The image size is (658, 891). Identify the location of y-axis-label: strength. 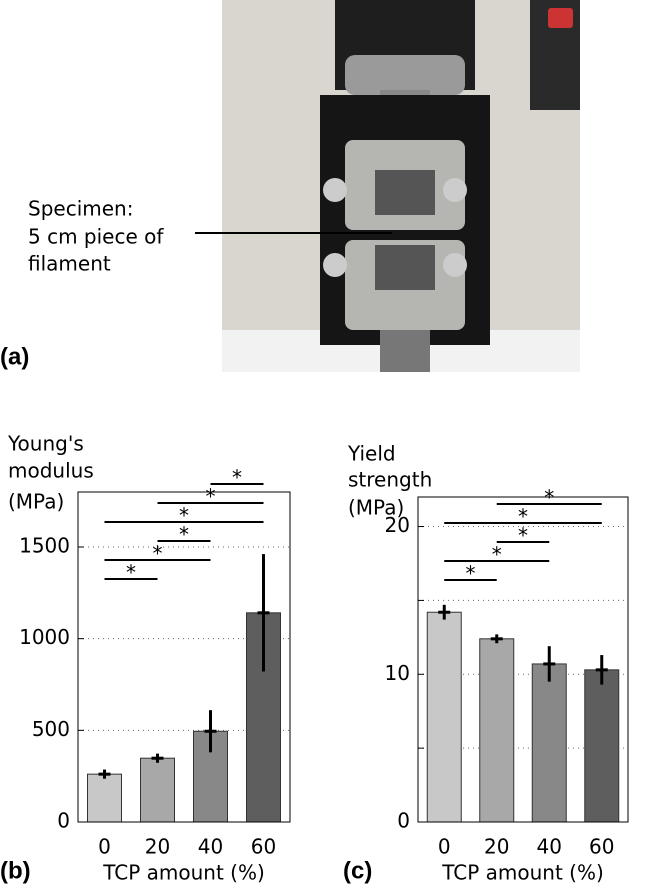
(390, 480).